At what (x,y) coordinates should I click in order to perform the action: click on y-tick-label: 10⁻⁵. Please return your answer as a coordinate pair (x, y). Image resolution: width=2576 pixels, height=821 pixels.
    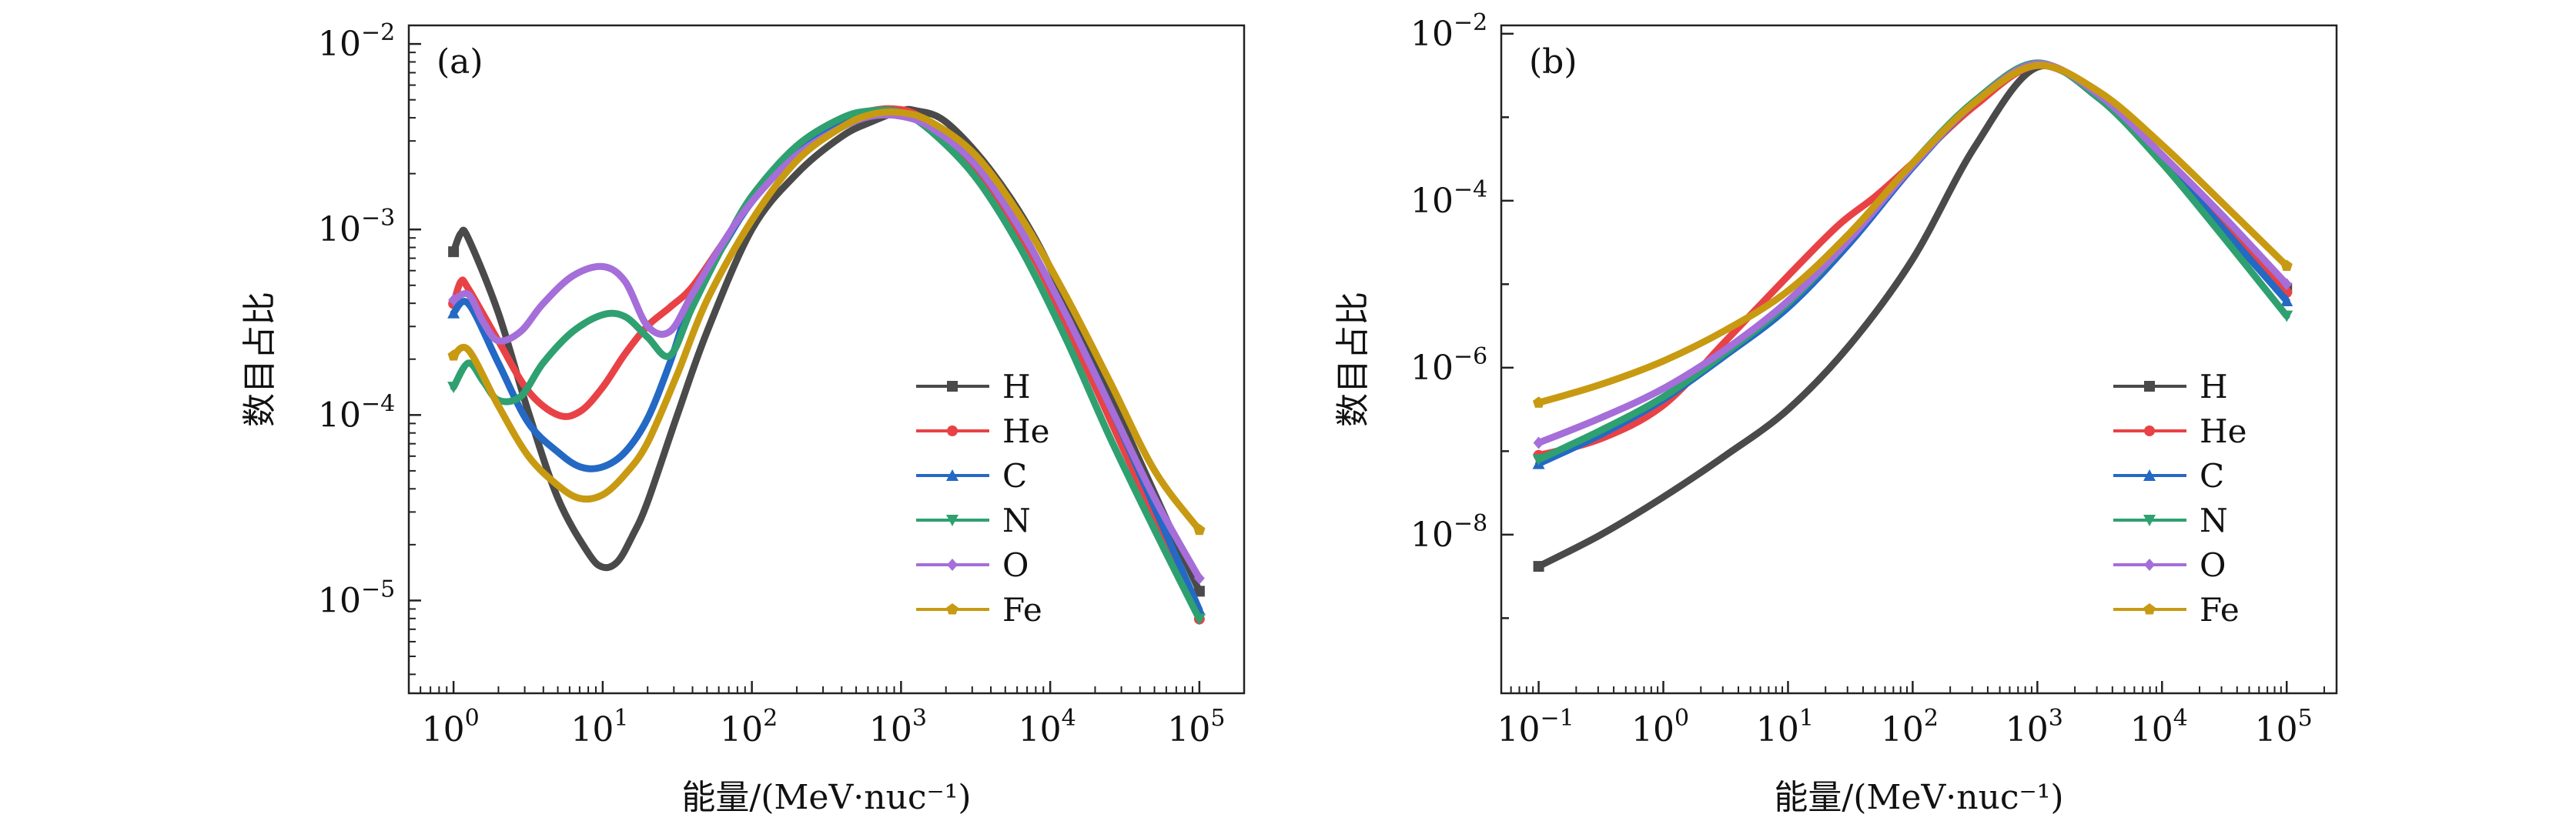
    Looking at the image, I should click on (357, 598).